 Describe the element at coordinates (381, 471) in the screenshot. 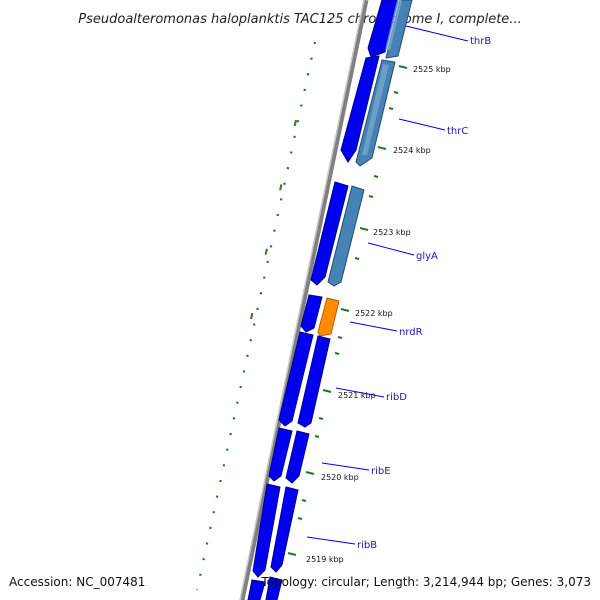

I see `gene-label-ribE: ribE` at that location.